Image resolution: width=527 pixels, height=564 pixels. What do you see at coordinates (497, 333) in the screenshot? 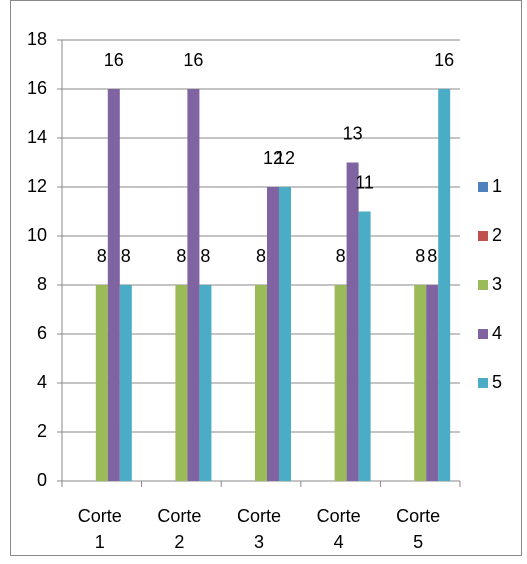
I see `legend-label: 4` at bounding box center [497, 333].